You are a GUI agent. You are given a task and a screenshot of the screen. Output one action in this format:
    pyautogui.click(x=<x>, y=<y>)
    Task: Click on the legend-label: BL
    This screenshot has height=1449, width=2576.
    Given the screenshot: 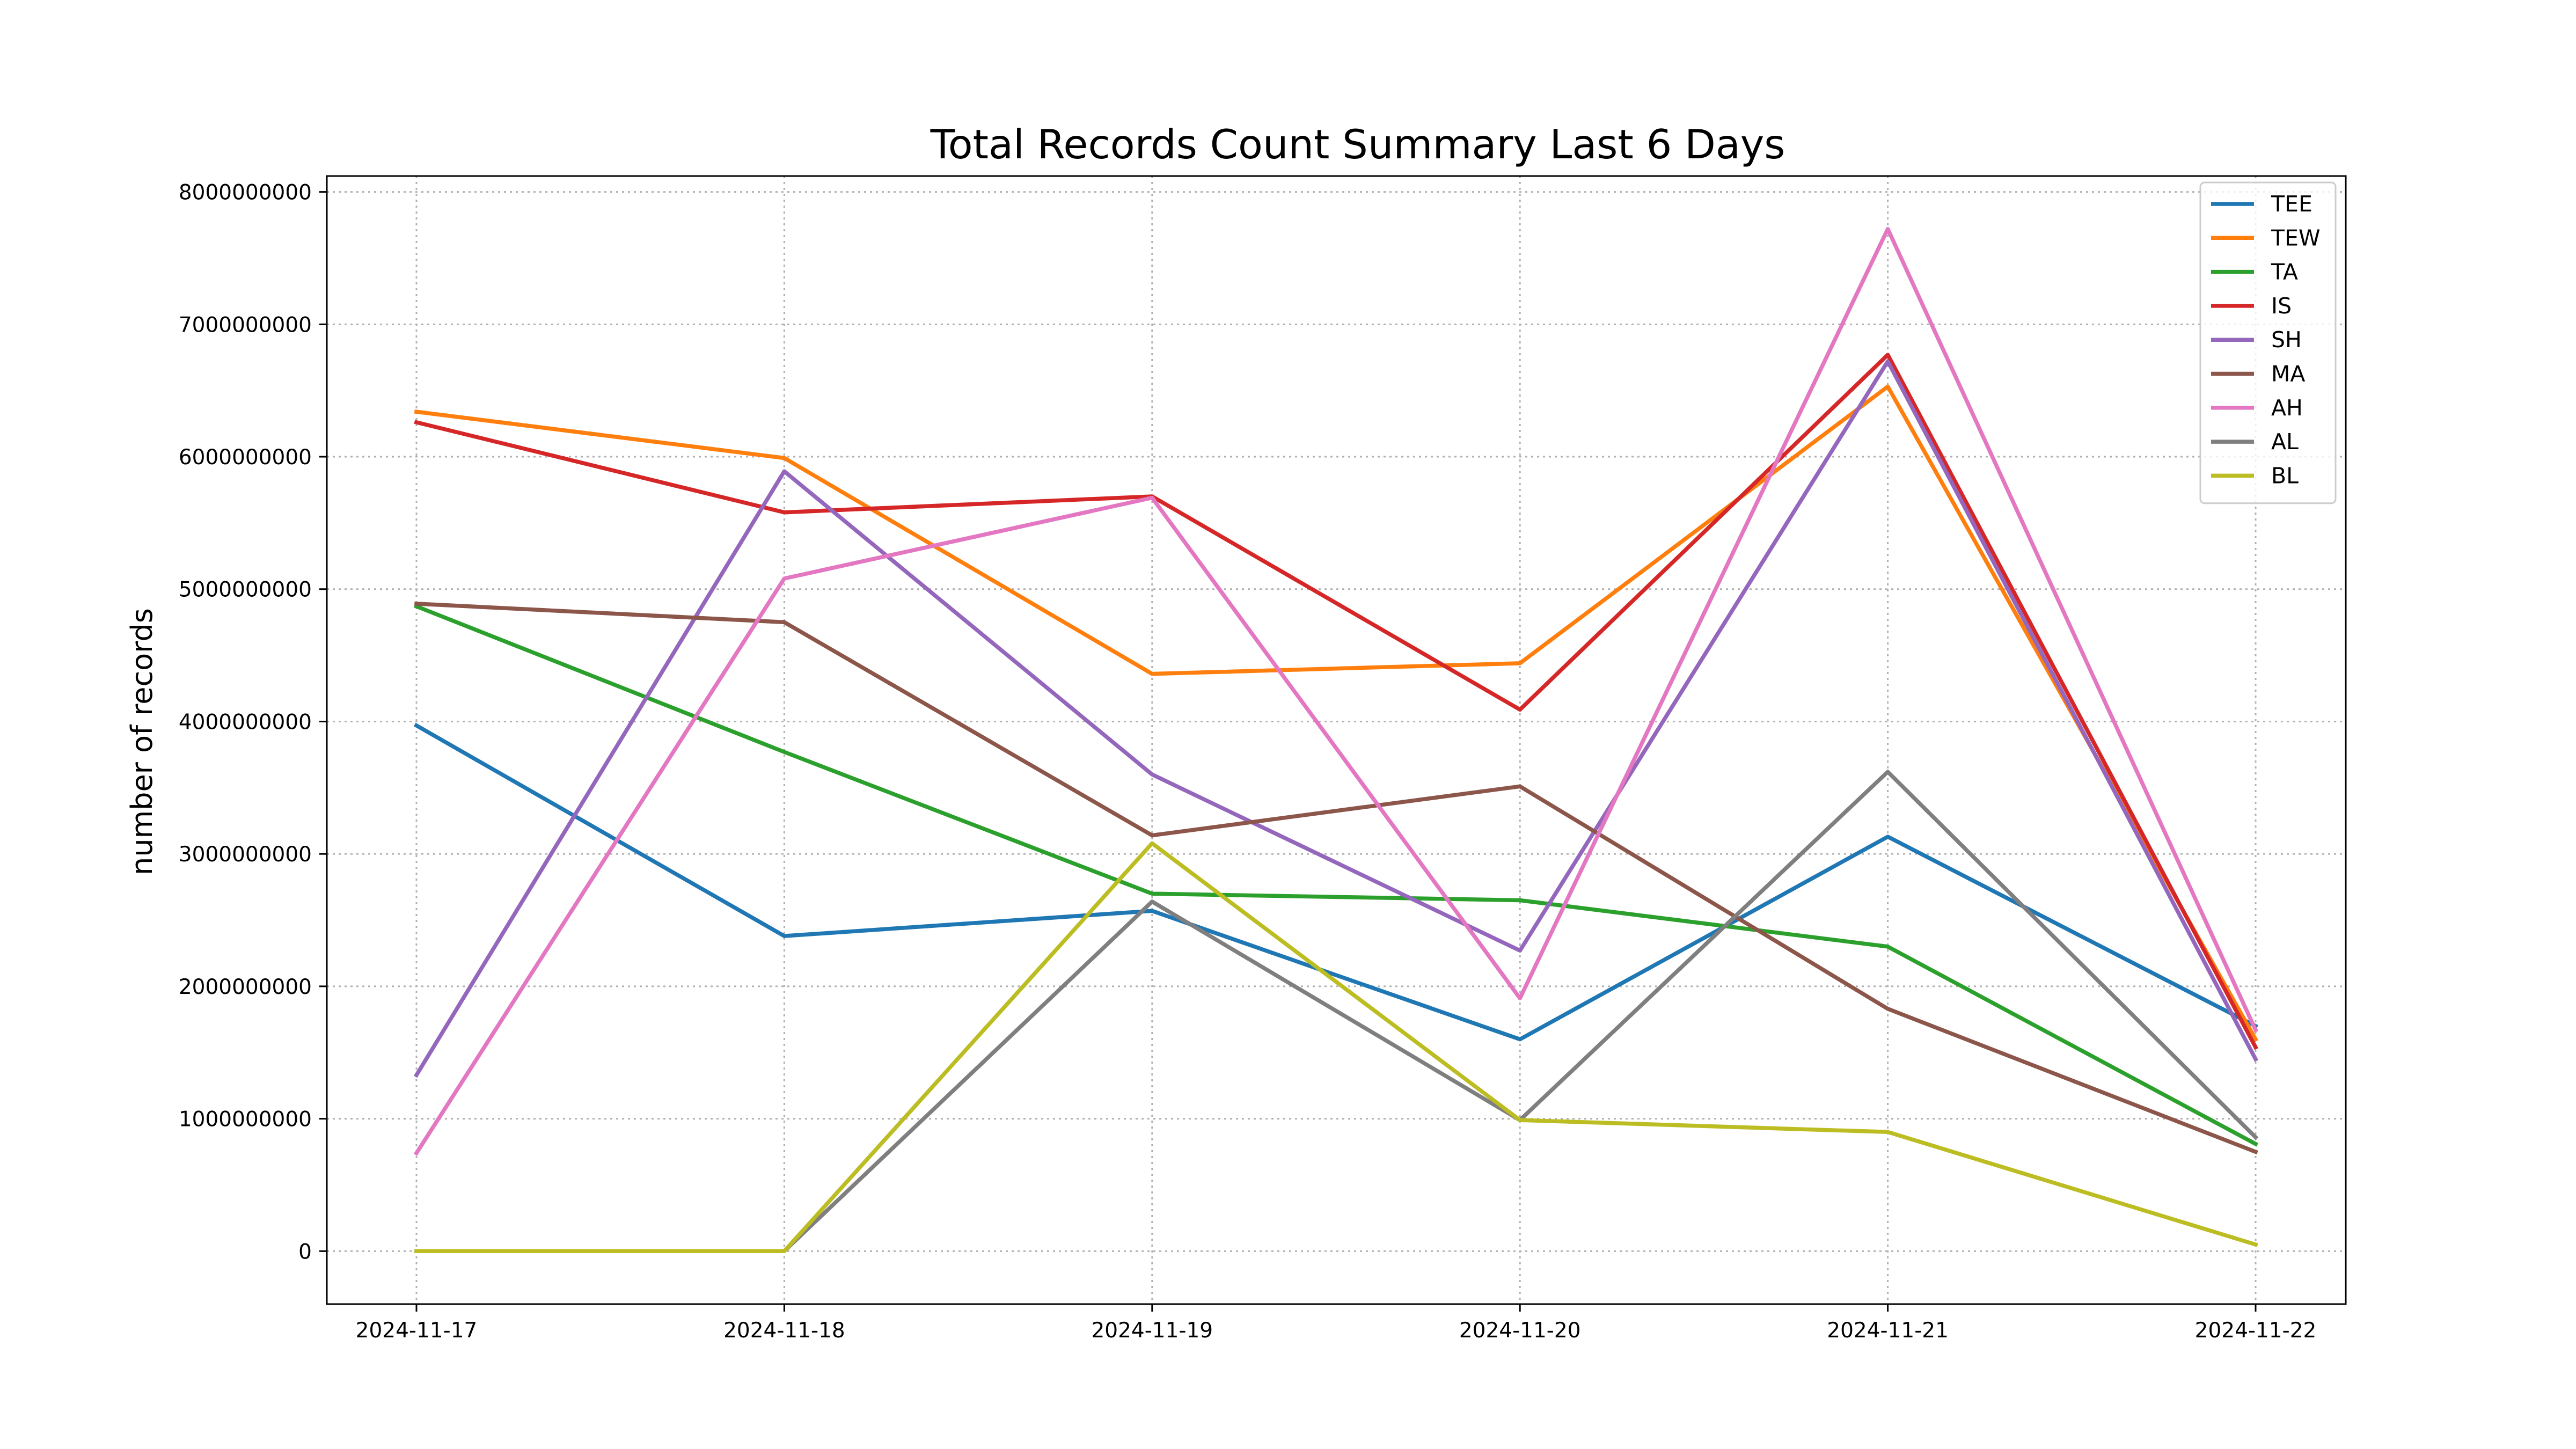 What is the action you would take?
    pyautogui.click(x=2285, y=475)
    